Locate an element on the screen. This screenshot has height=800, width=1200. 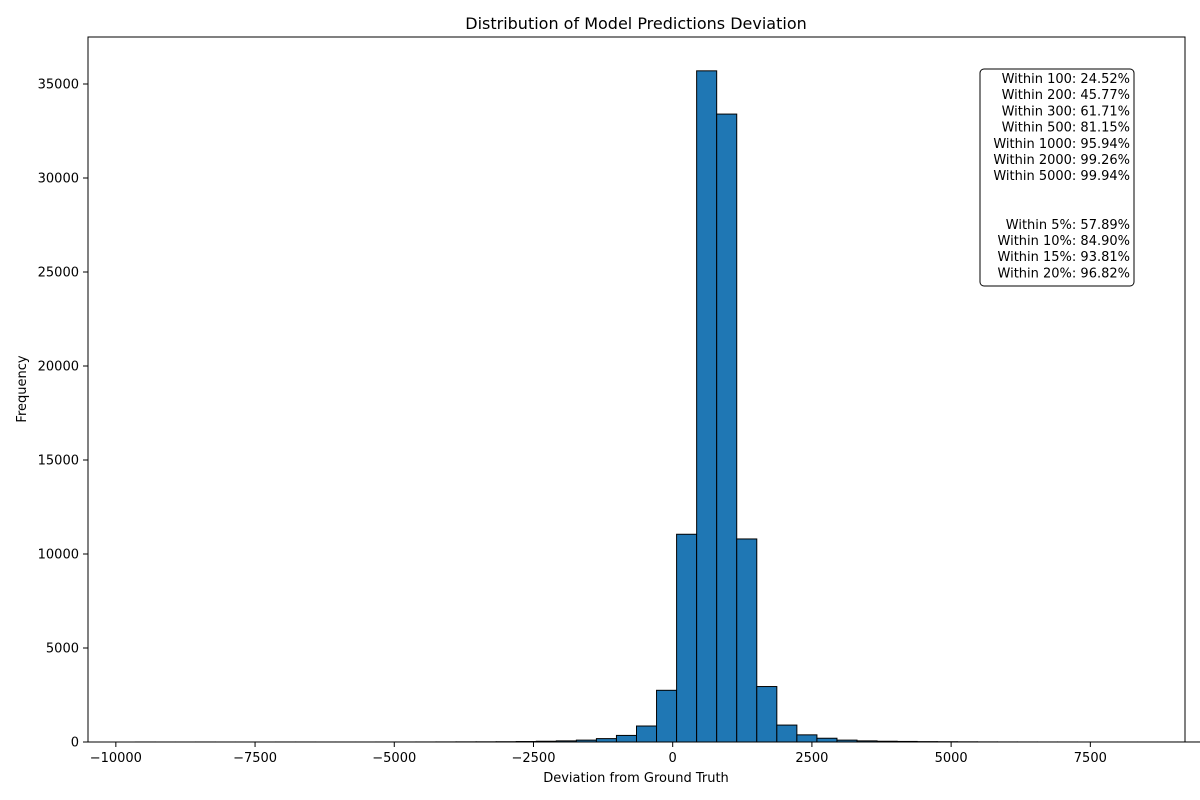
x-tick-label: −2500 is located at coordinates (533, 758).